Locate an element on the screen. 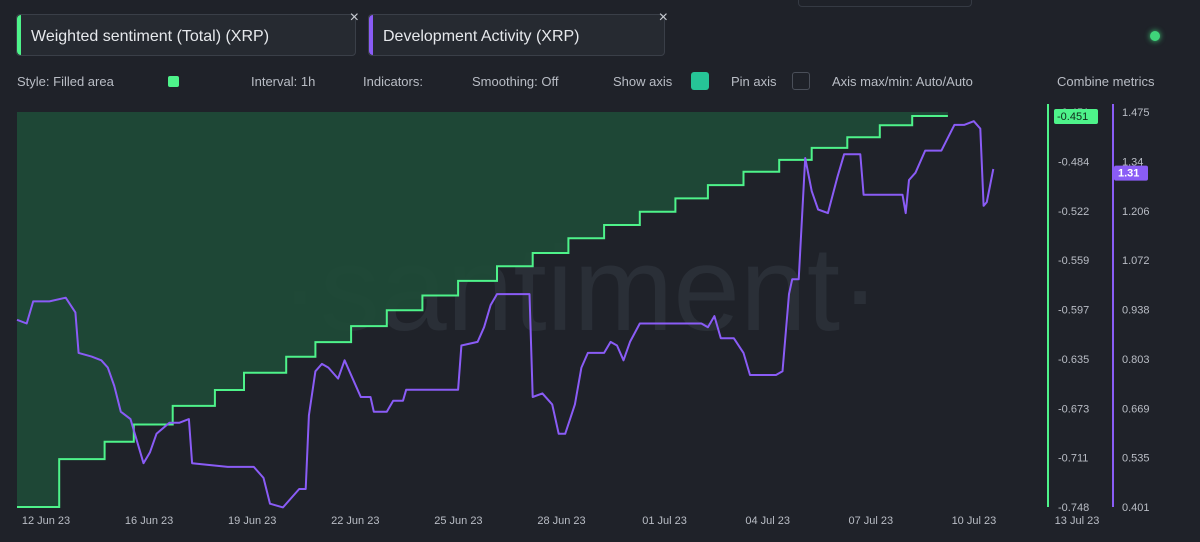 The image size is (1200, 542). sentiment-y-tick: -0.597 is located at coordinates (1073, 311).